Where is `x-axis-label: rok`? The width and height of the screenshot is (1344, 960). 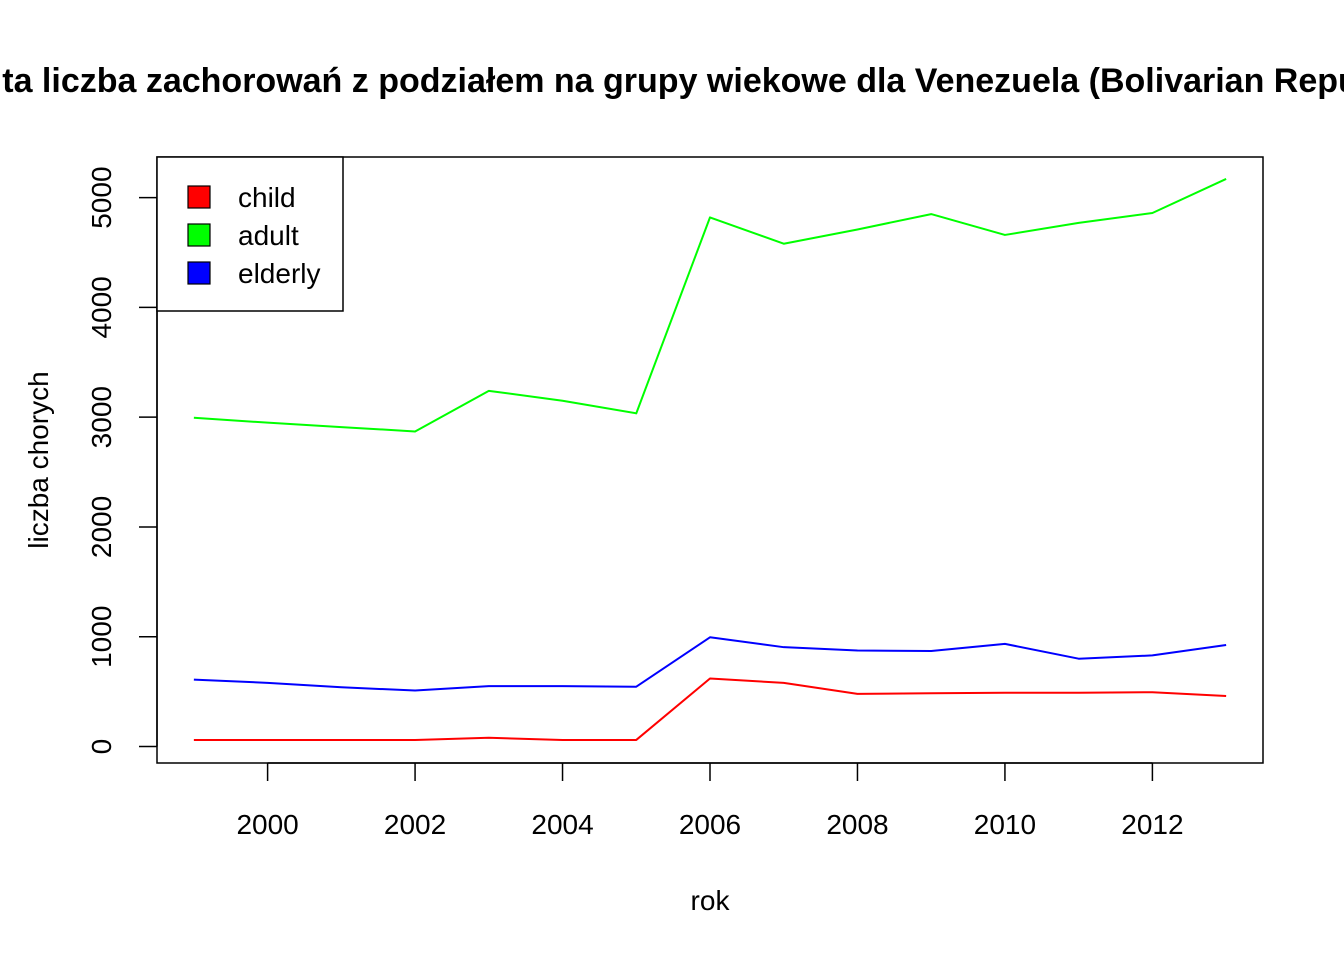 x-axis-label: rok is located at coordinates (711, 900).